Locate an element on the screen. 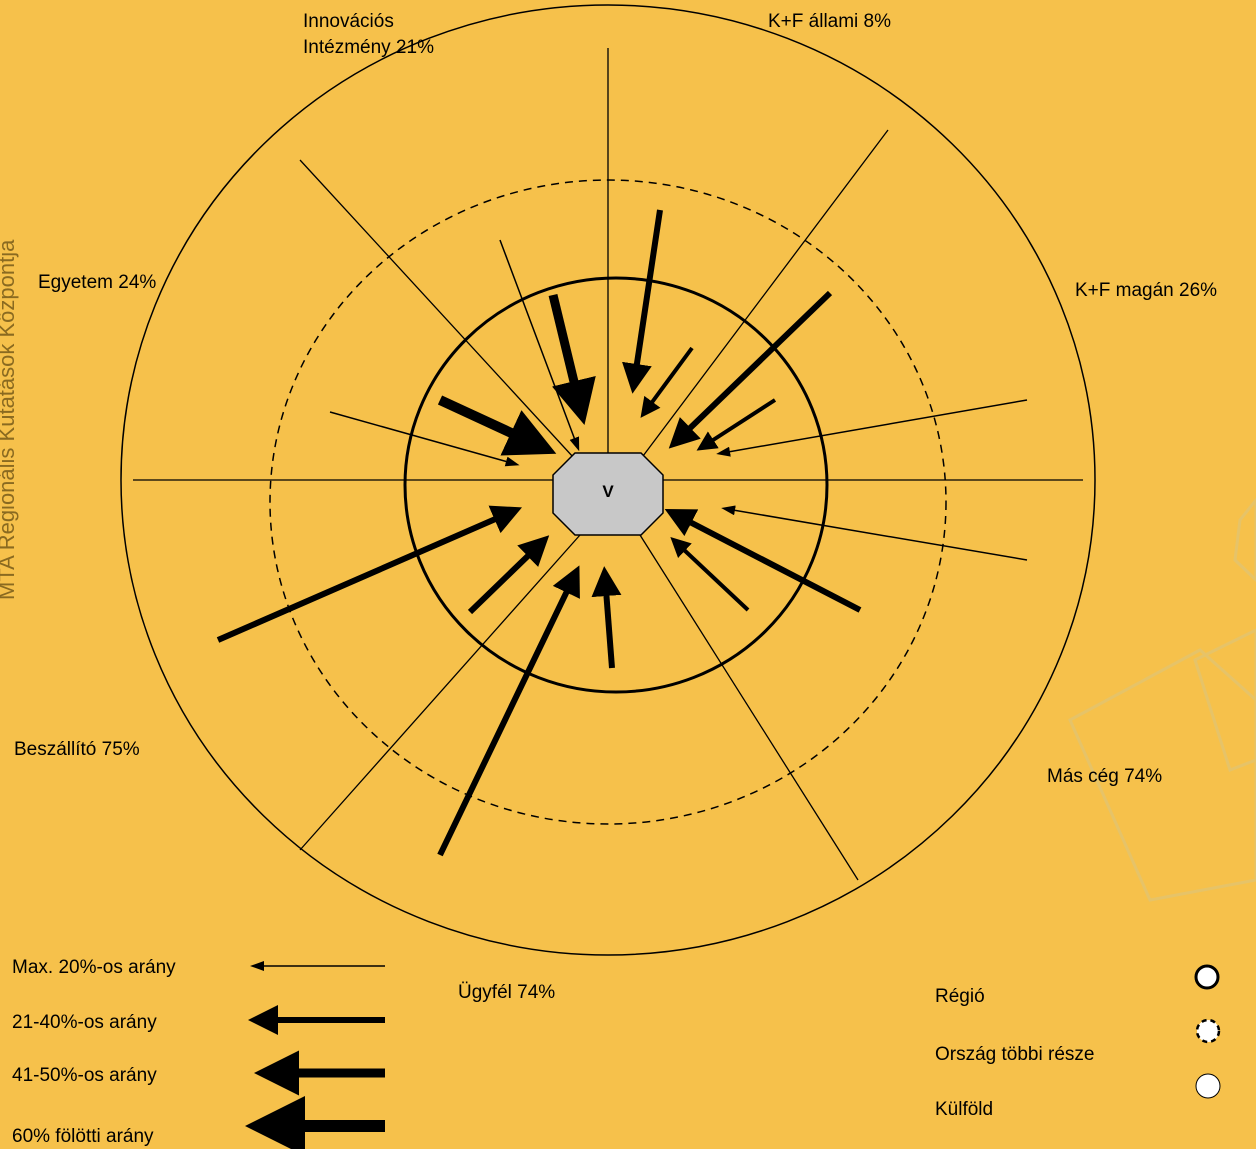  center-node is located at coordinates (608, 494).